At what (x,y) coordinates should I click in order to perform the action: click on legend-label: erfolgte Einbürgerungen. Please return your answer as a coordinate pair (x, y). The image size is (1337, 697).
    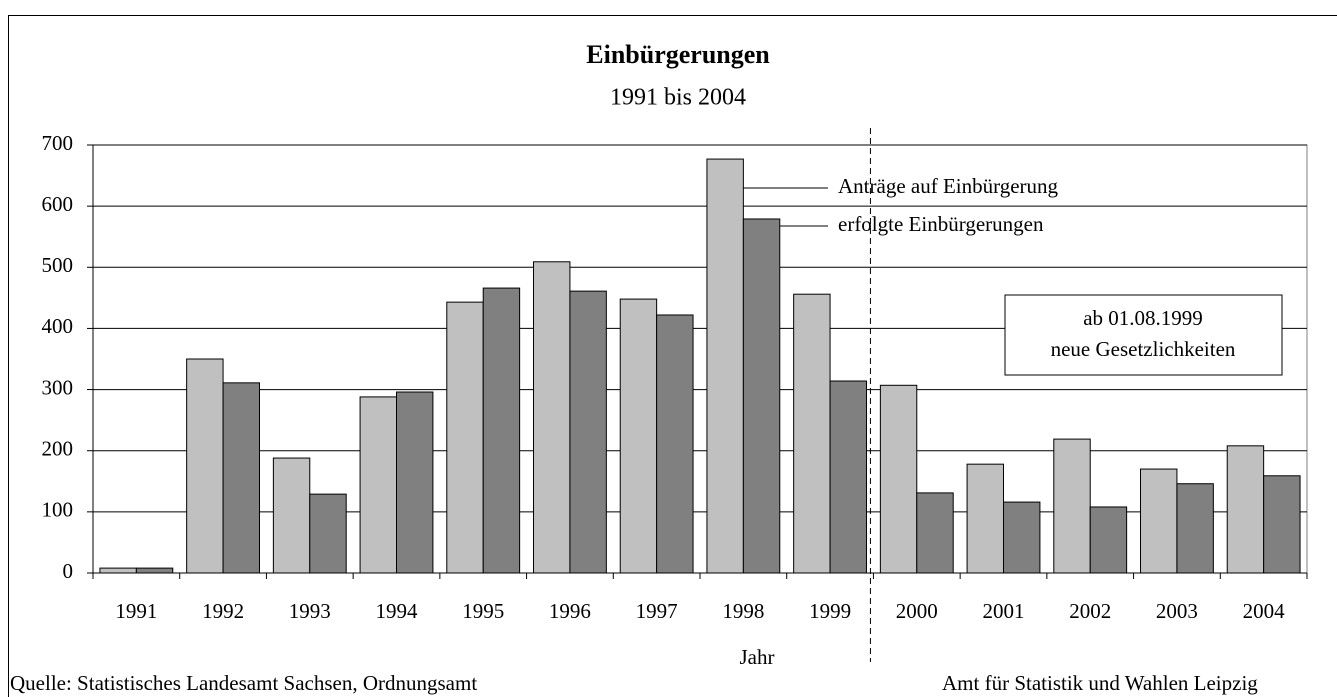
    Looking at the image, I should click on (941, 224).